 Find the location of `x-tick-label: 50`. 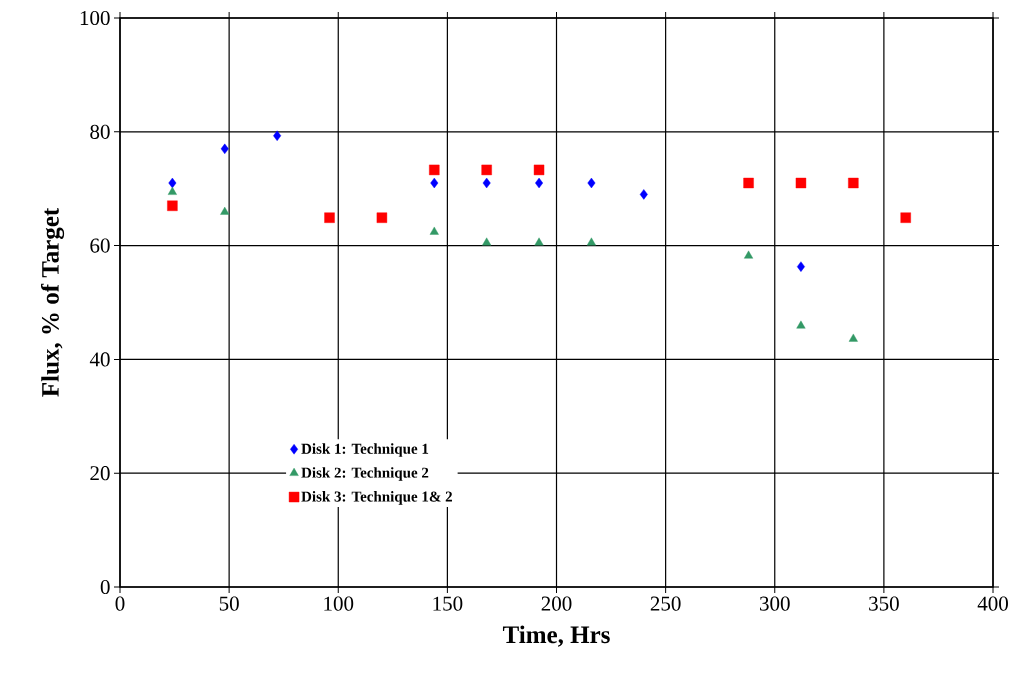

x-tick-label: 50 is located at coordinates (229, 603).